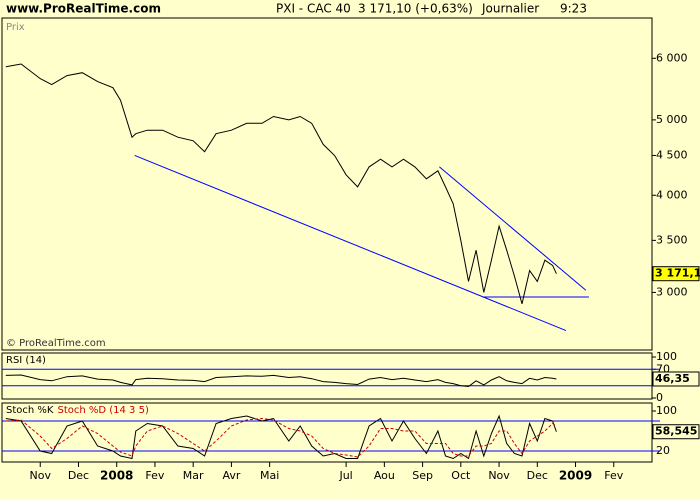 The width and height of the screenshot is (700, 500). Describe the element at coordinates (672, 378) in the screenshot. I see `last-value-label: 46,35` at that location.